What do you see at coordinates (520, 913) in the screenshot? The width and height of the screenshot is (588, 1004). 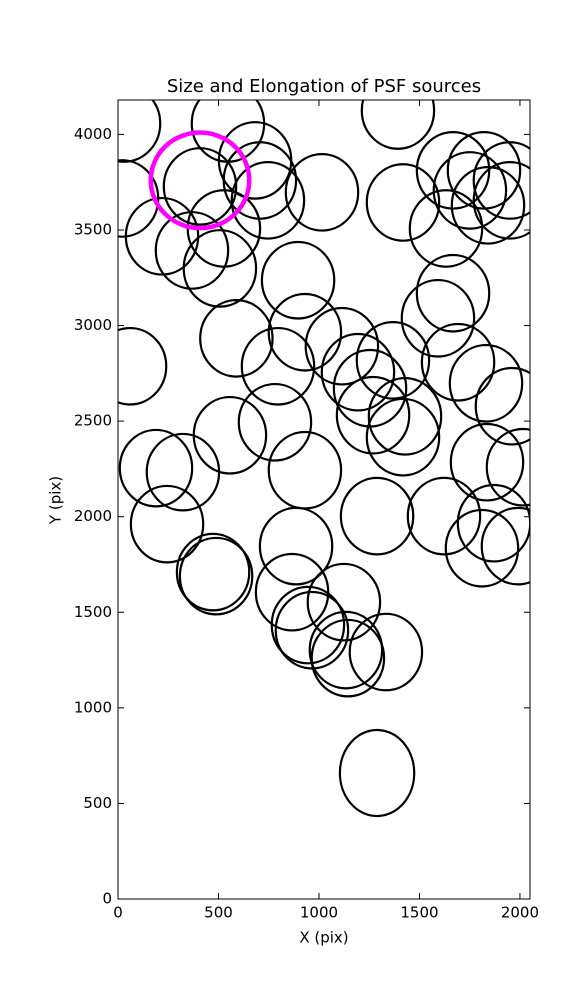 I see `x-tick-label: 2000` at bounding box center [520, 913].